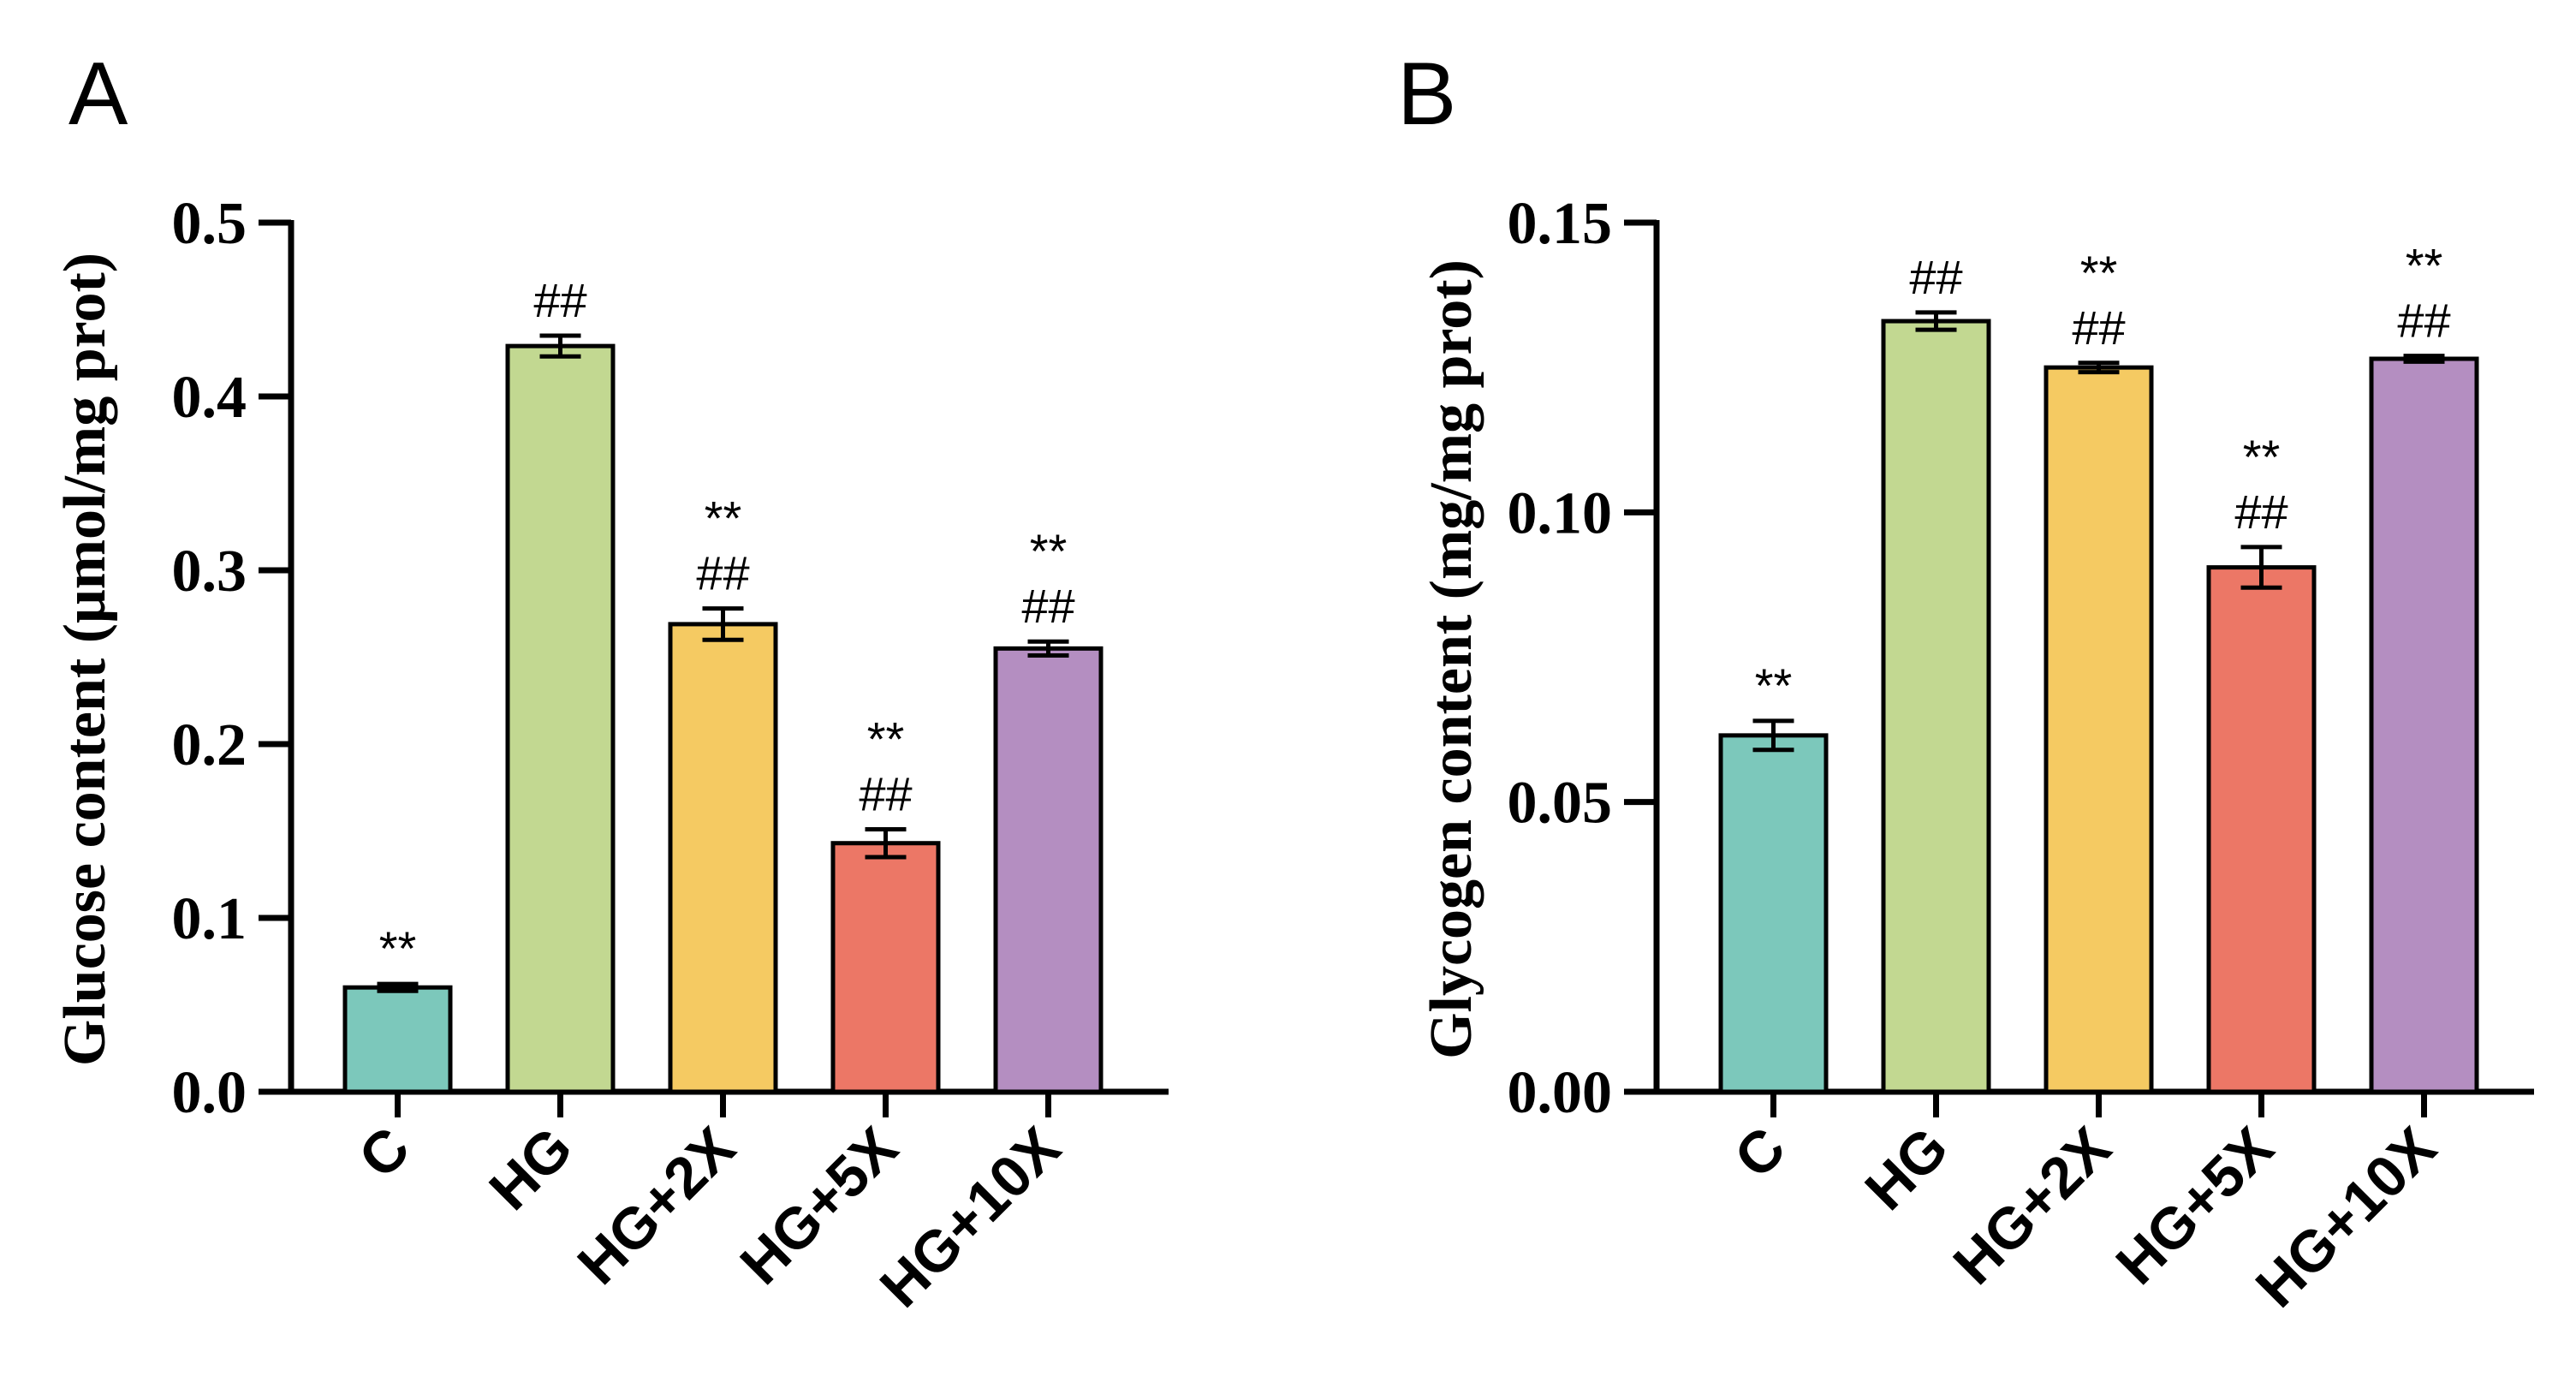 The height and width of the screenshot is (1400, 2576). What do you see at coordinates (885, 968) in the screenshot?
I see `panel-a-bar-hg-plus-5x` at bounding box center [885, 968].